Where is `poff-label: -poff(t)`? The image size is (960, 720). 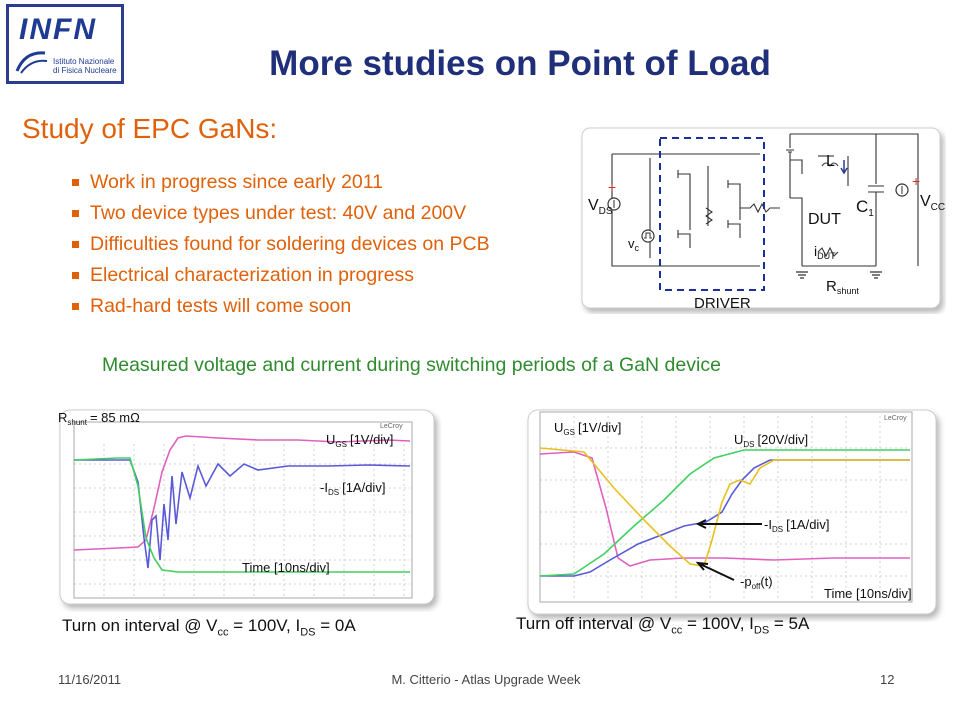 poff-label: -poff(t) is located at coordinates (756, 582).